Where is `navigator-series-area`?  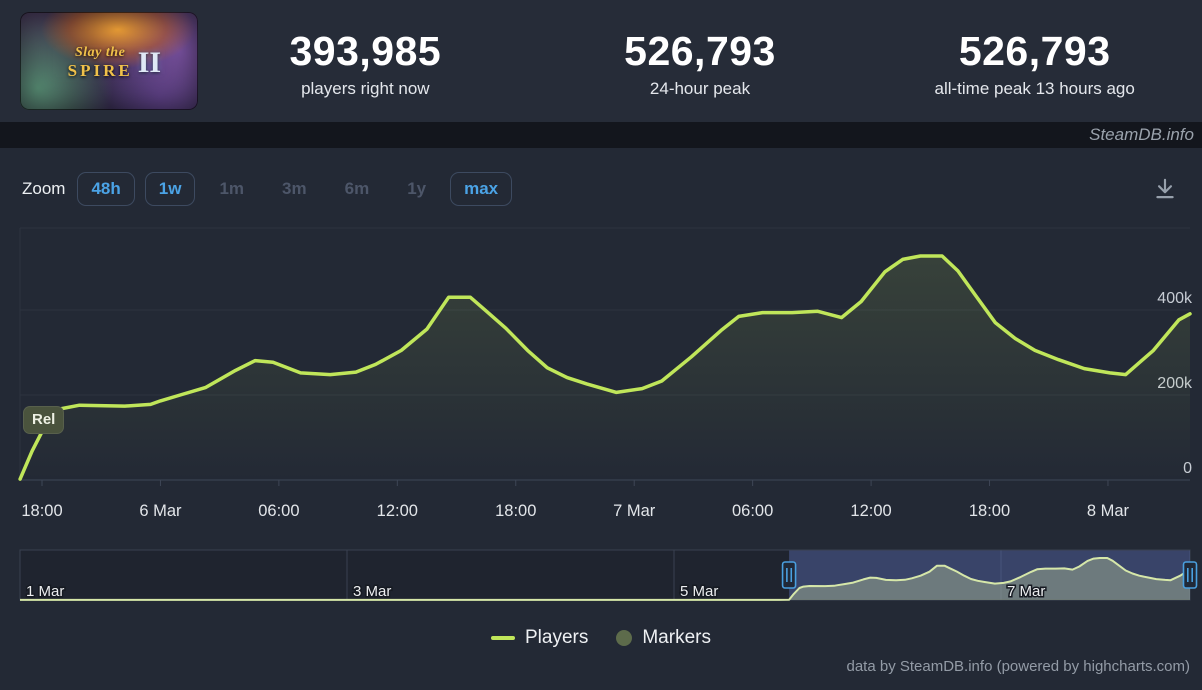
navigator-series-area is located at coordinates (605, 579).